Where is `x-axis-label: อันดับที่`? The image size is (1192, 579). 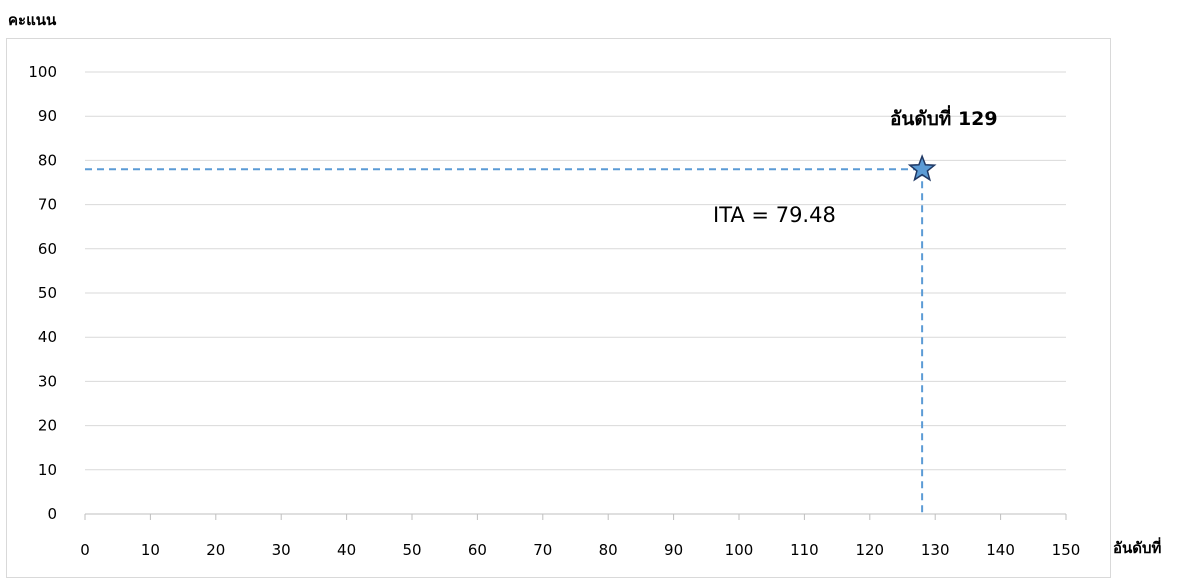
x-axis-label: อันดับที่ is located at coordinates (1137, 548).